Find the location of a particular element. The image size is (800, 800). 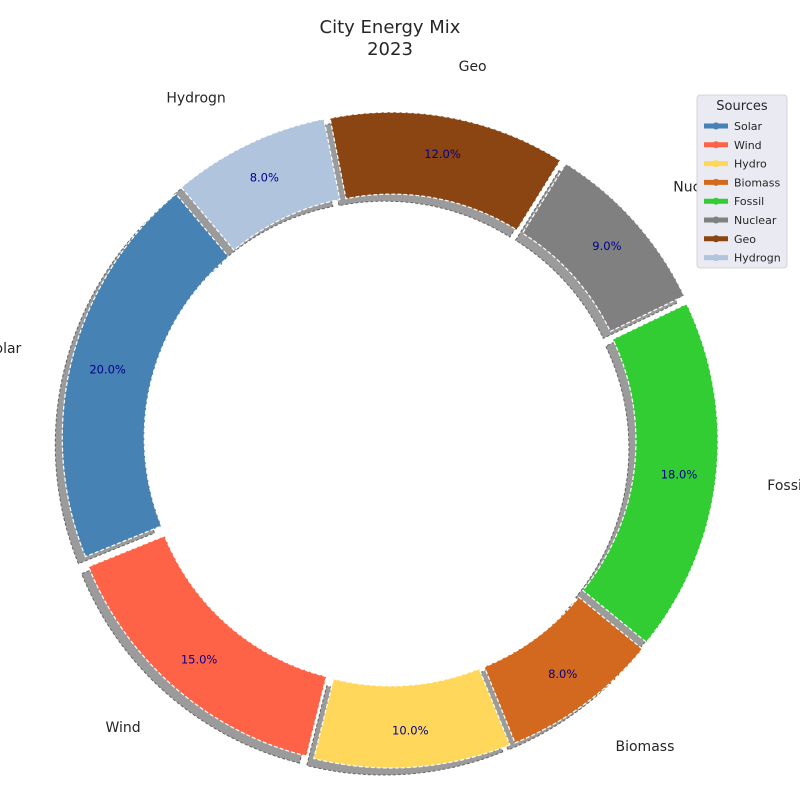

legend-item-nuclear: Nuclear is located at coordinates (740, 220).